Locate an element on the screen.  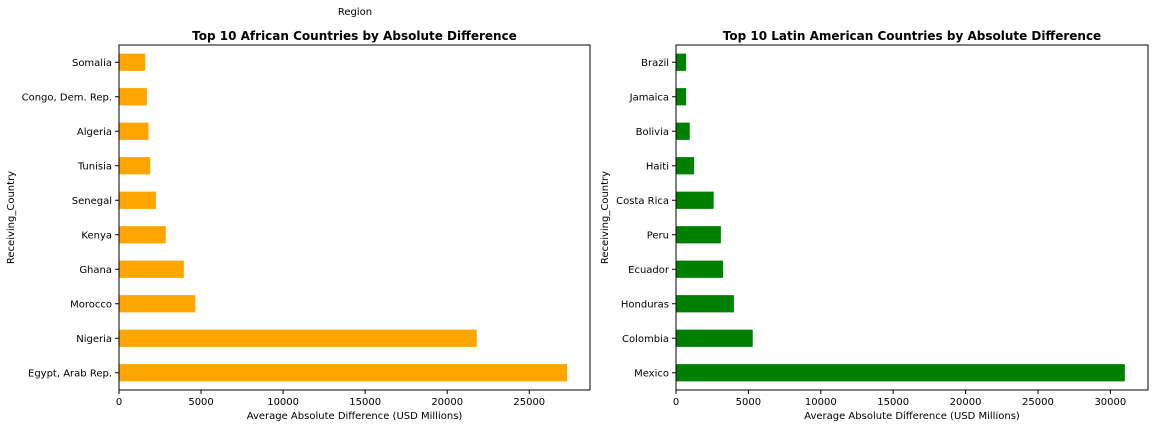
y-tick-label: Tunisia is located at coordinates (94, 166).